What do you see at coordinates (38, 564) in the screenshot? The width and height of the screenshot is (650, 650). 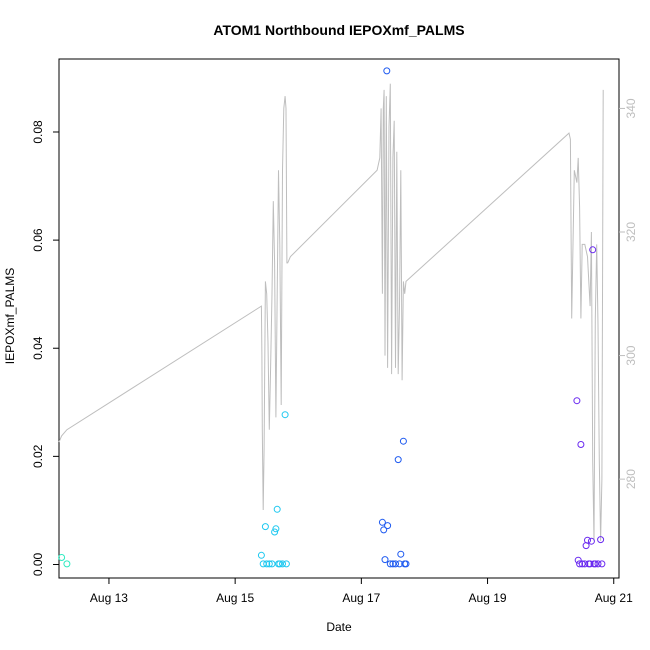 I see `y-tick-label: 0.00` at bounding box center [38, 564].